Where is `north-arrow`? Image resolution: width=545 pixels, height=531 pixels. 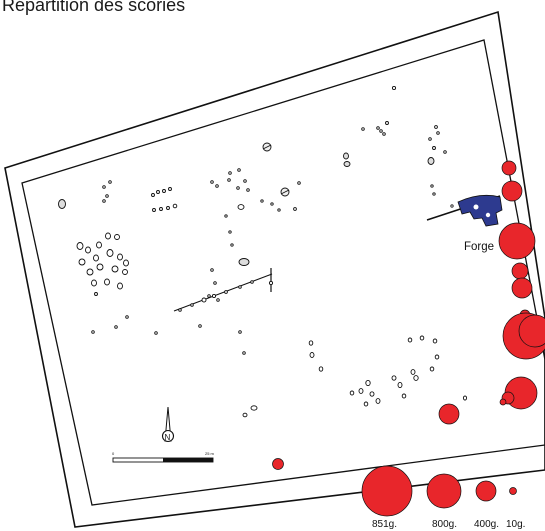 north-arrow is located at coordinates (168, 424).